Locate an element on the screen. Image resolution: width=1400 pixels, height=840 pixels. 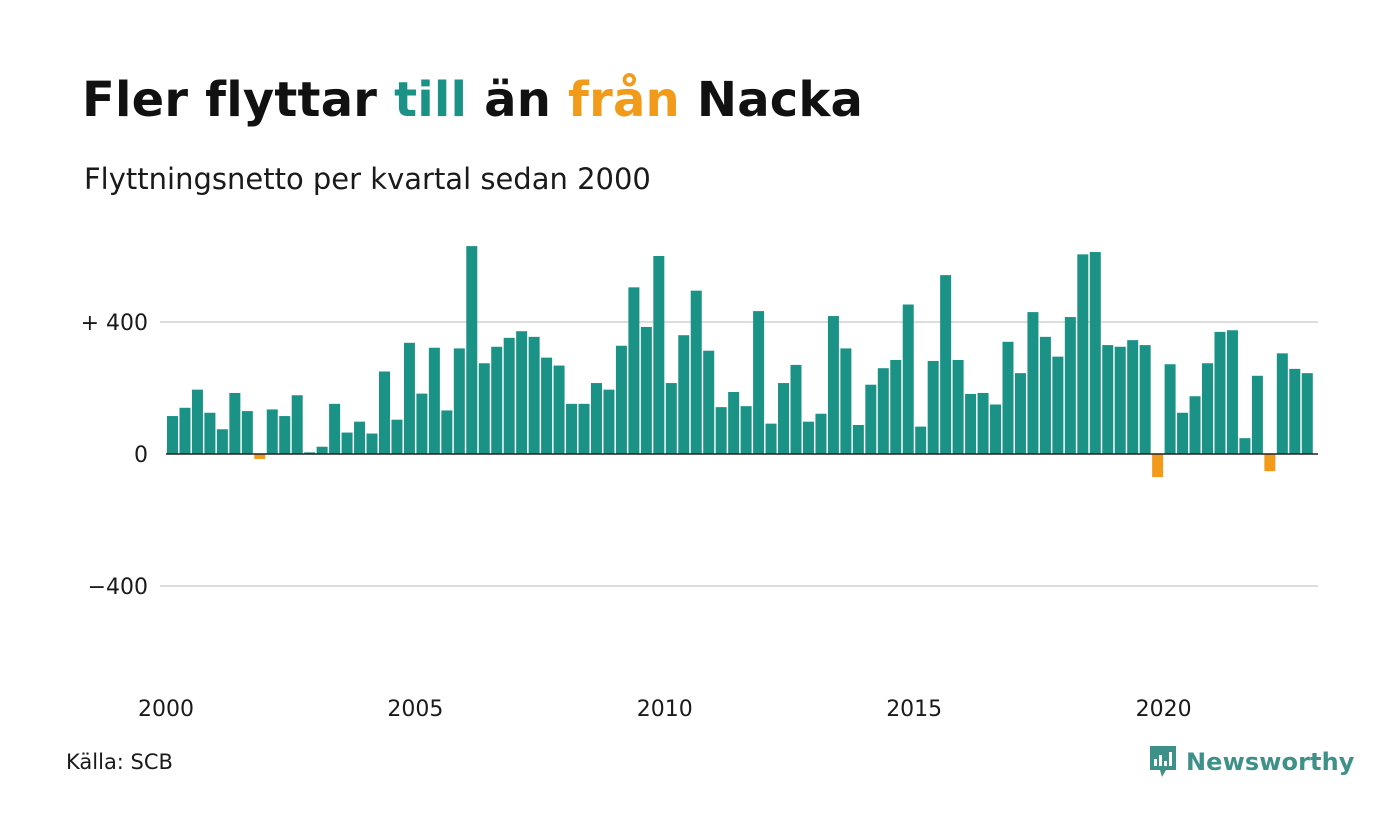
title-part-3: än is located at coordinates (517, 100).